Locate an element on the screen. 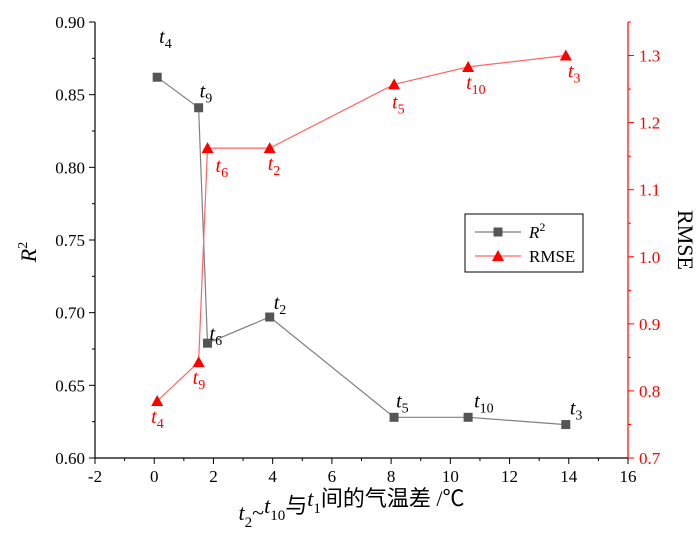 Image resolution: width=700 pixels, height=541 pixels. r2-point-label: t5 is located at coordinates (402, 403).